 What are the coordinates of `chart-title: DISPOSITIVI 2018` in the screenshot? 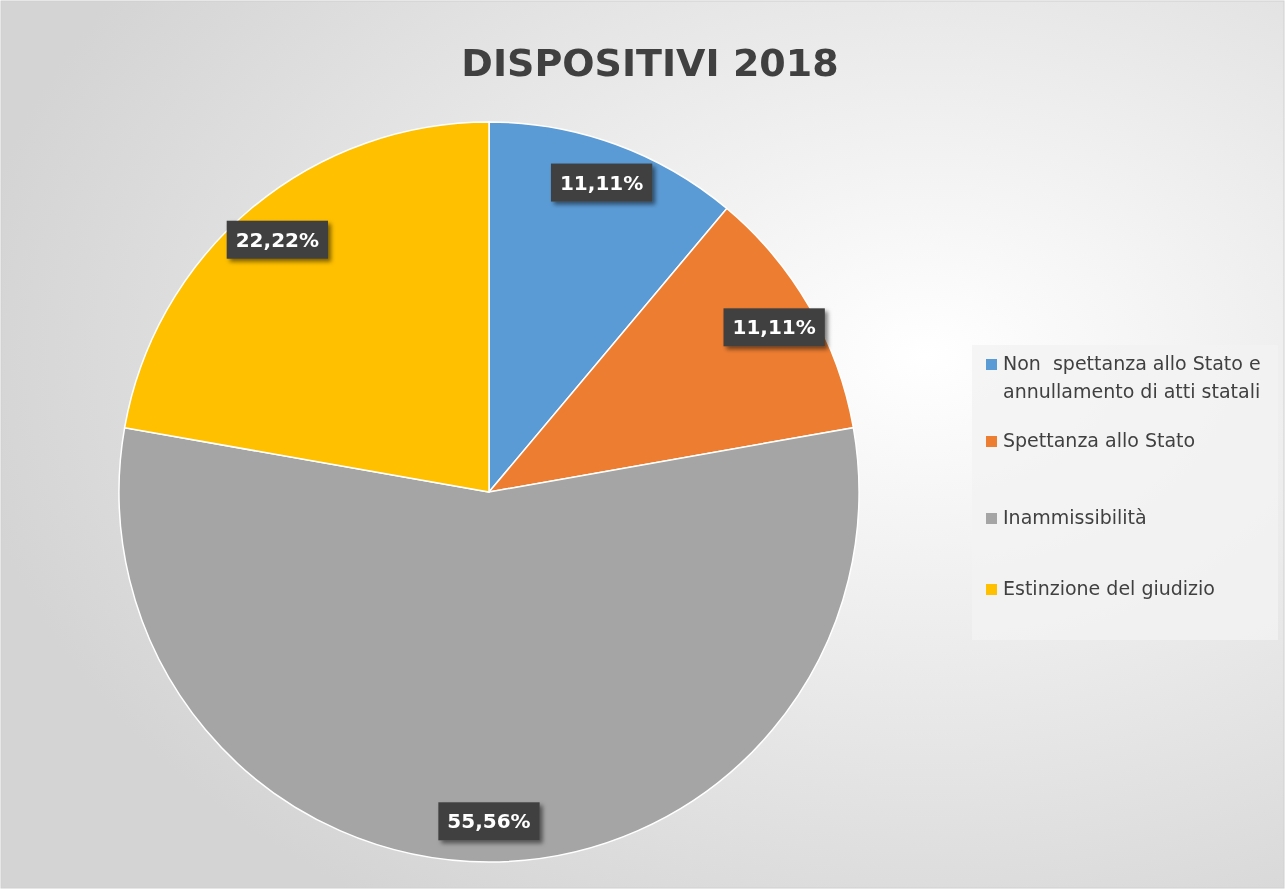 It's located at (650, 63).